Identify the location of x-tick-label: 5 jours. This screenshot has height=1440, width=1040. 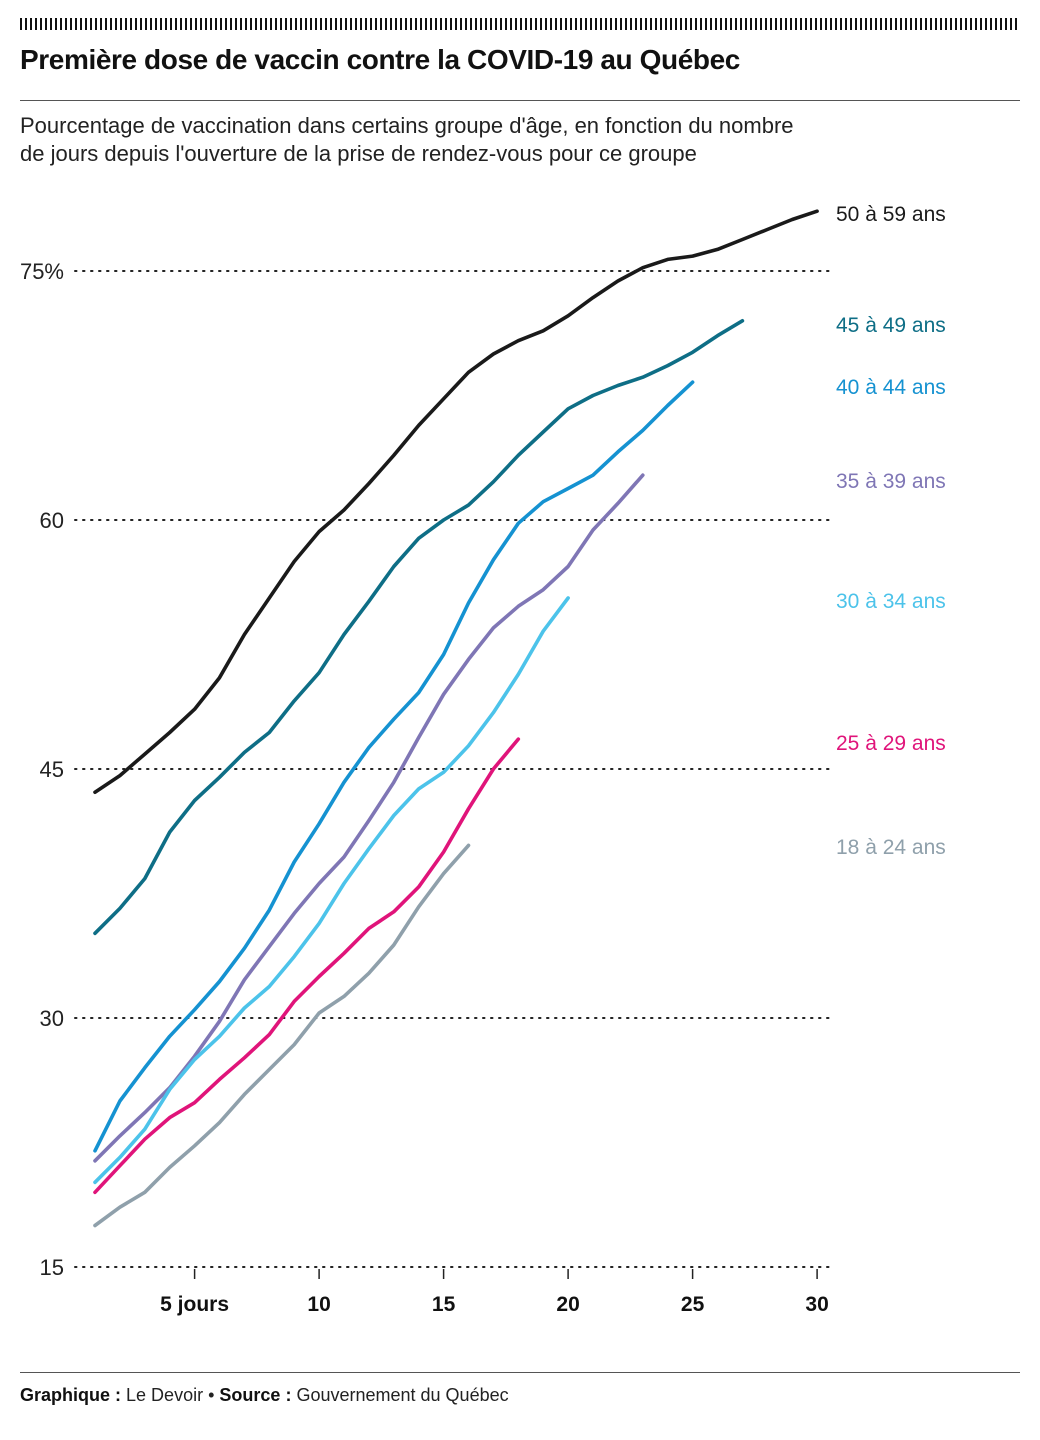
(194, 1304).